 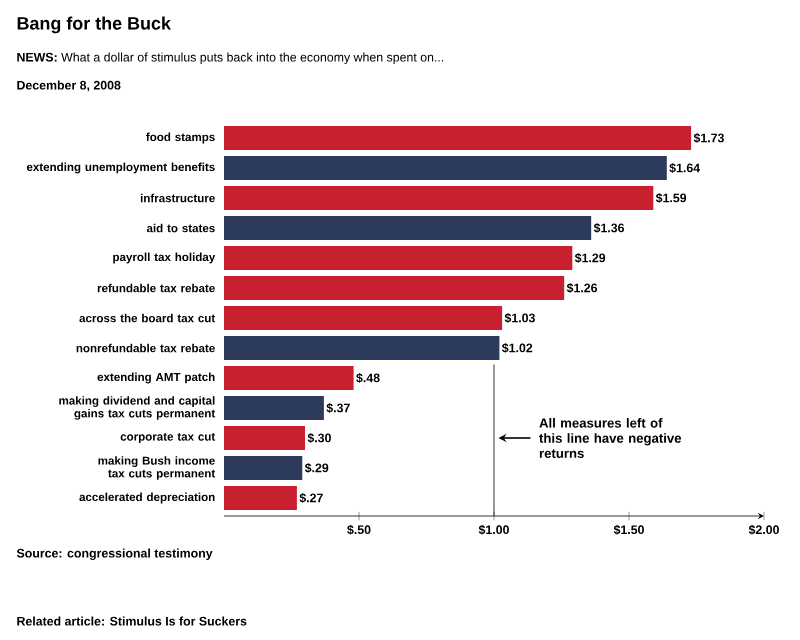 I want to click on chart-title: Bang for the Buck, so click(x=94, y=25).